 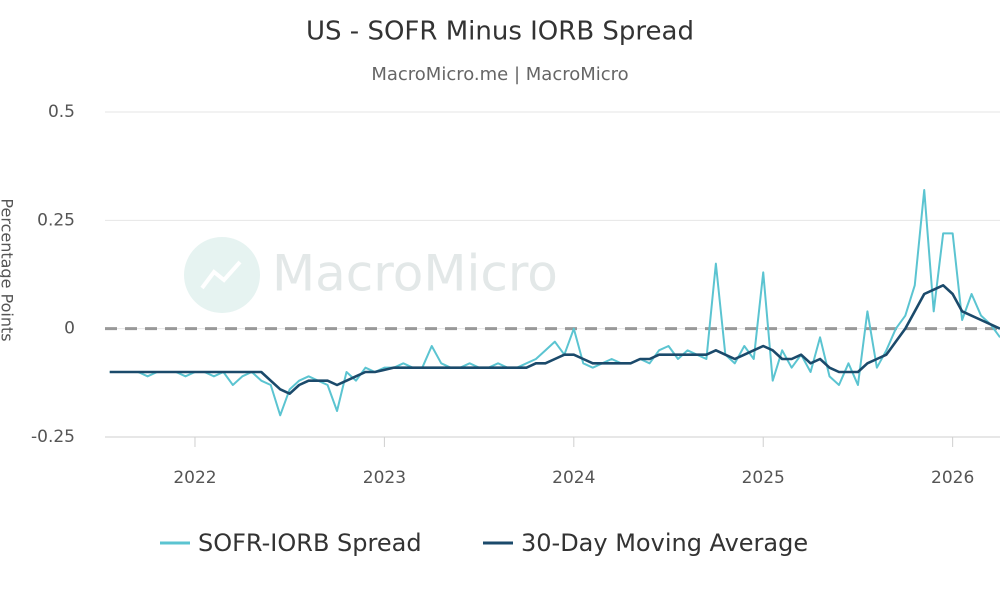 What do you see at coordinates (384, 478) in the screenshot?
I see `x-tick-label: 2023` at bounding box center [384, 478].